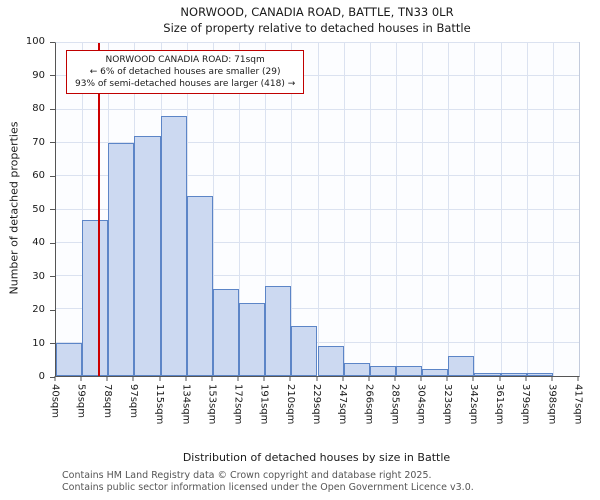  I want to click on x-tick-label: 191sqm, so click(264, 404).